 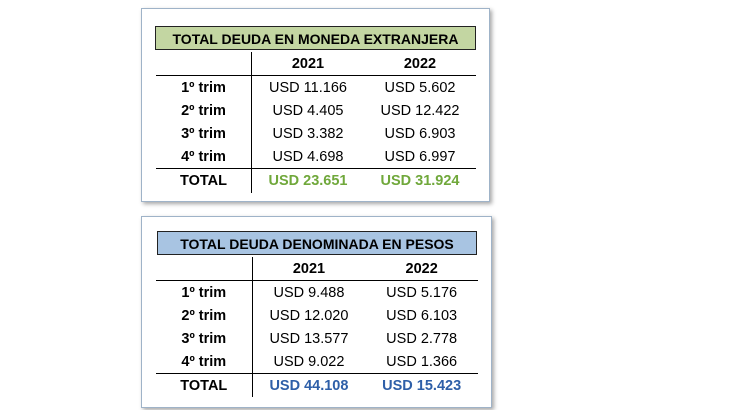 I want to click on table-row: 3º trim USD 13.577 USD 2.778, so click(x=317, y=338).